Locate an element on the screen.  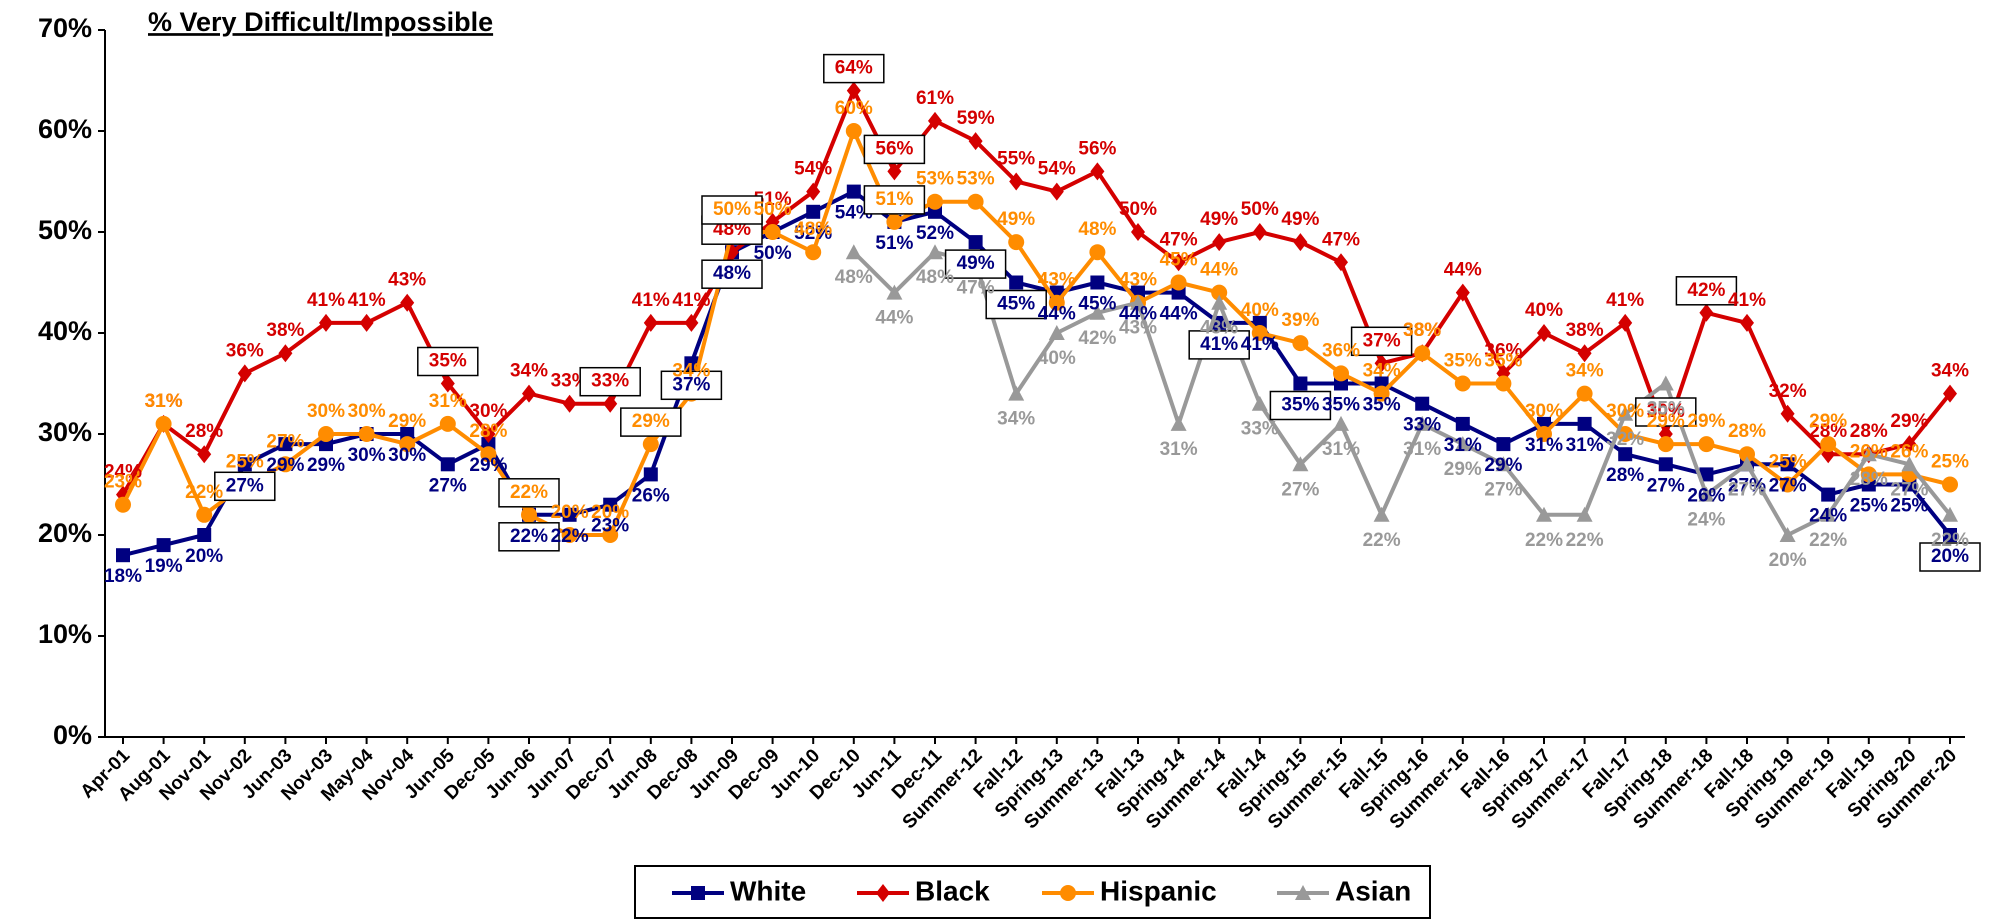
data-label: 51% is located at coordinates (894, 199).